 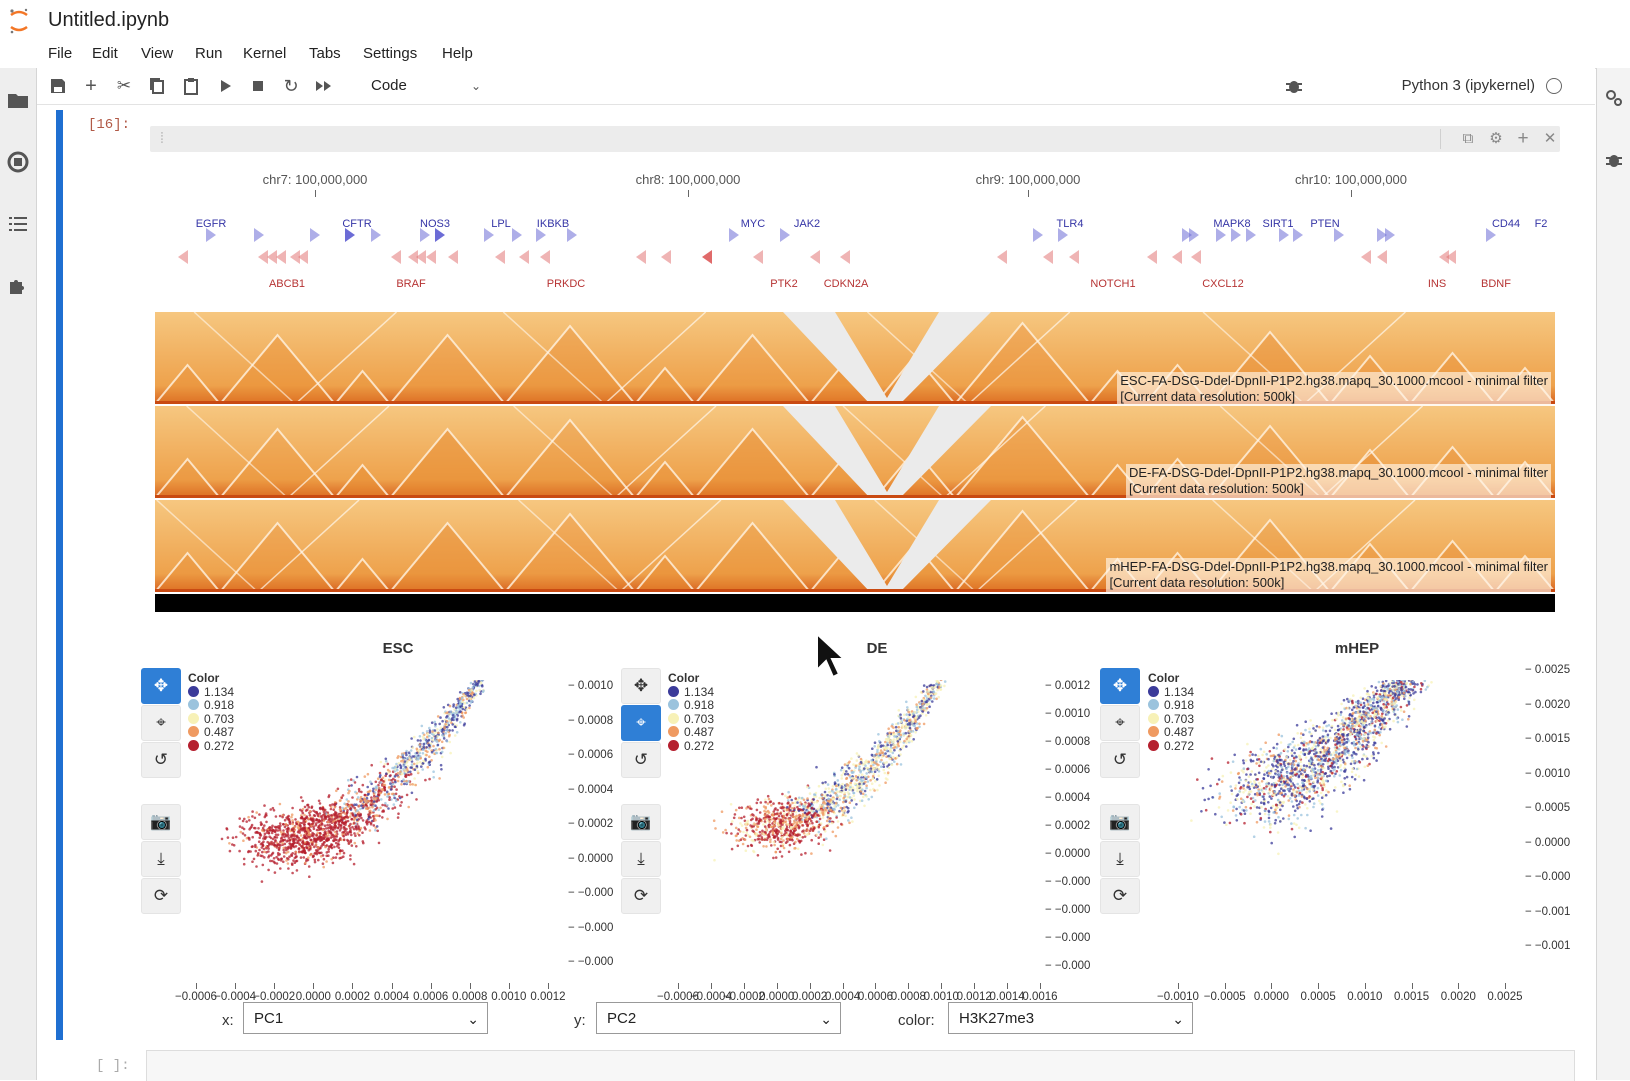 What do you see at coordinates (191, 86) in the screenshot?
I see `paste-icon` at bounding box center [191, 86].